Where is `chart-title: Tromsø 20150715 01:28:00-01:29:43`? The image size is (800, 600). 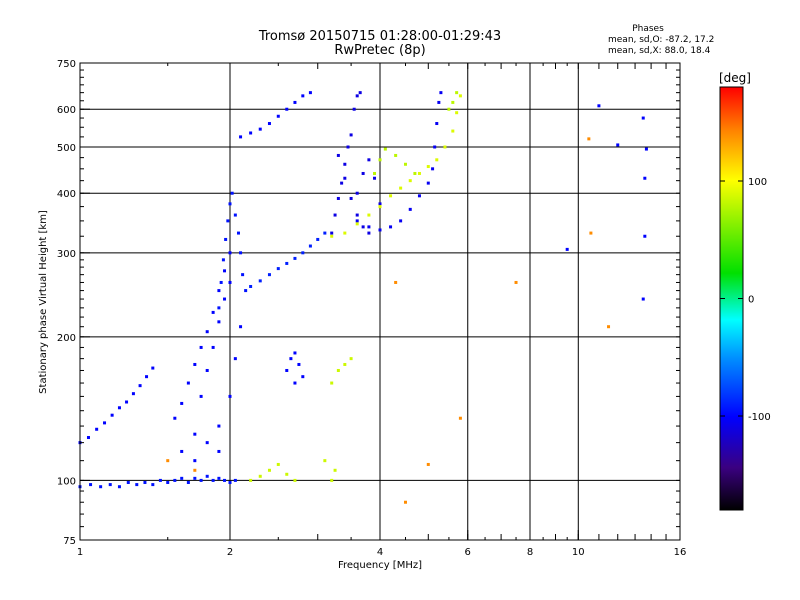
chart-title: Tromsø 20150715 01:28:00-01:29:43 is located at coordinates (379, 36).